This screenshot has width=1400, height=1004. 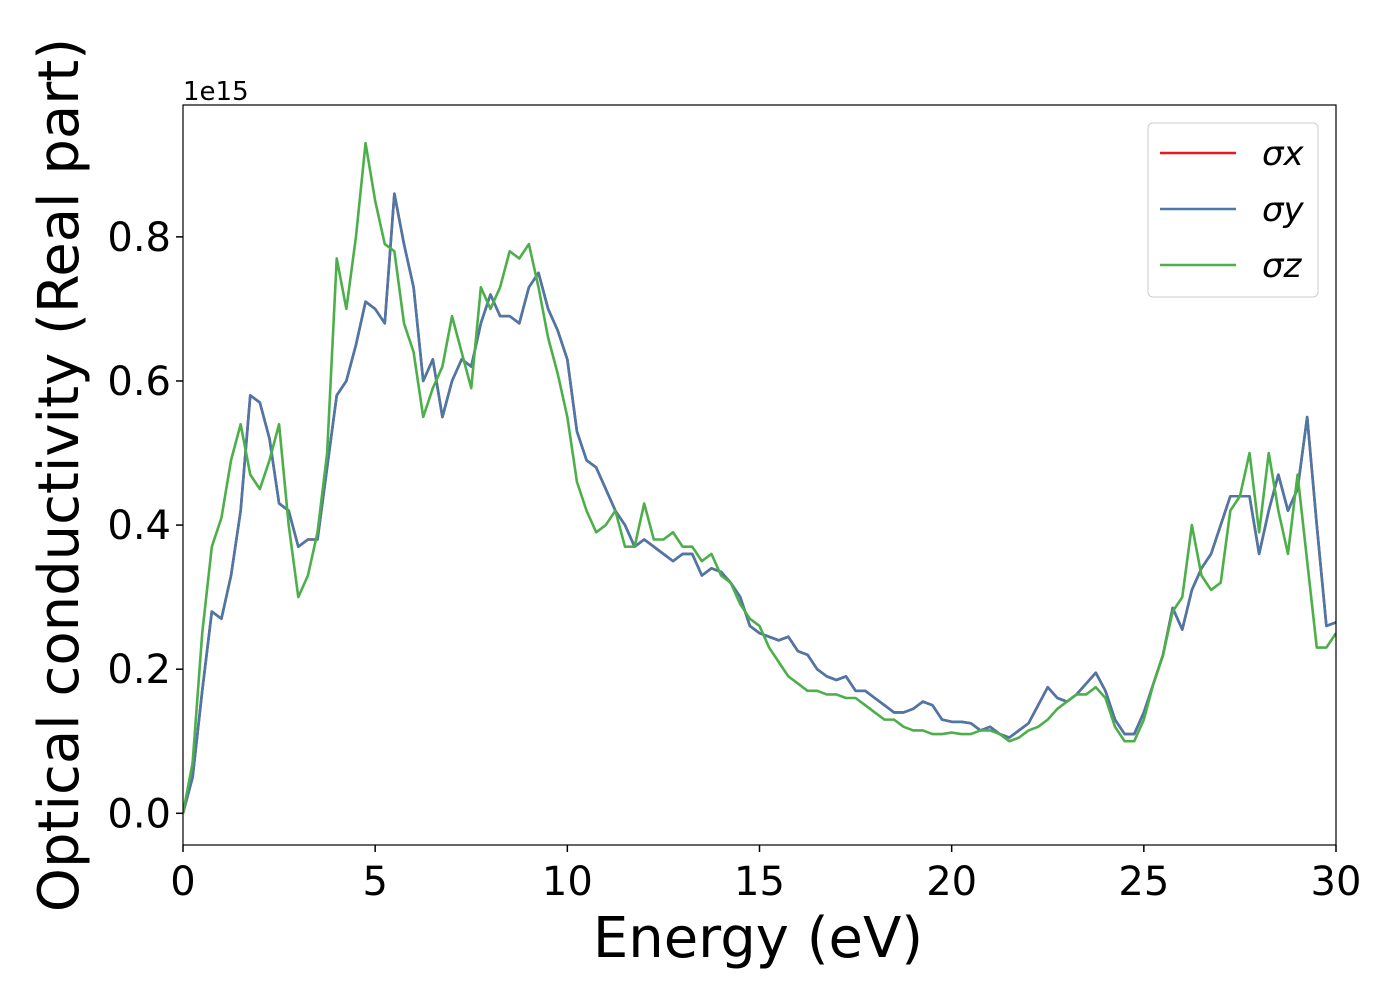 I want to click on x-tick-label: 30, so click(x=1336, y=882).